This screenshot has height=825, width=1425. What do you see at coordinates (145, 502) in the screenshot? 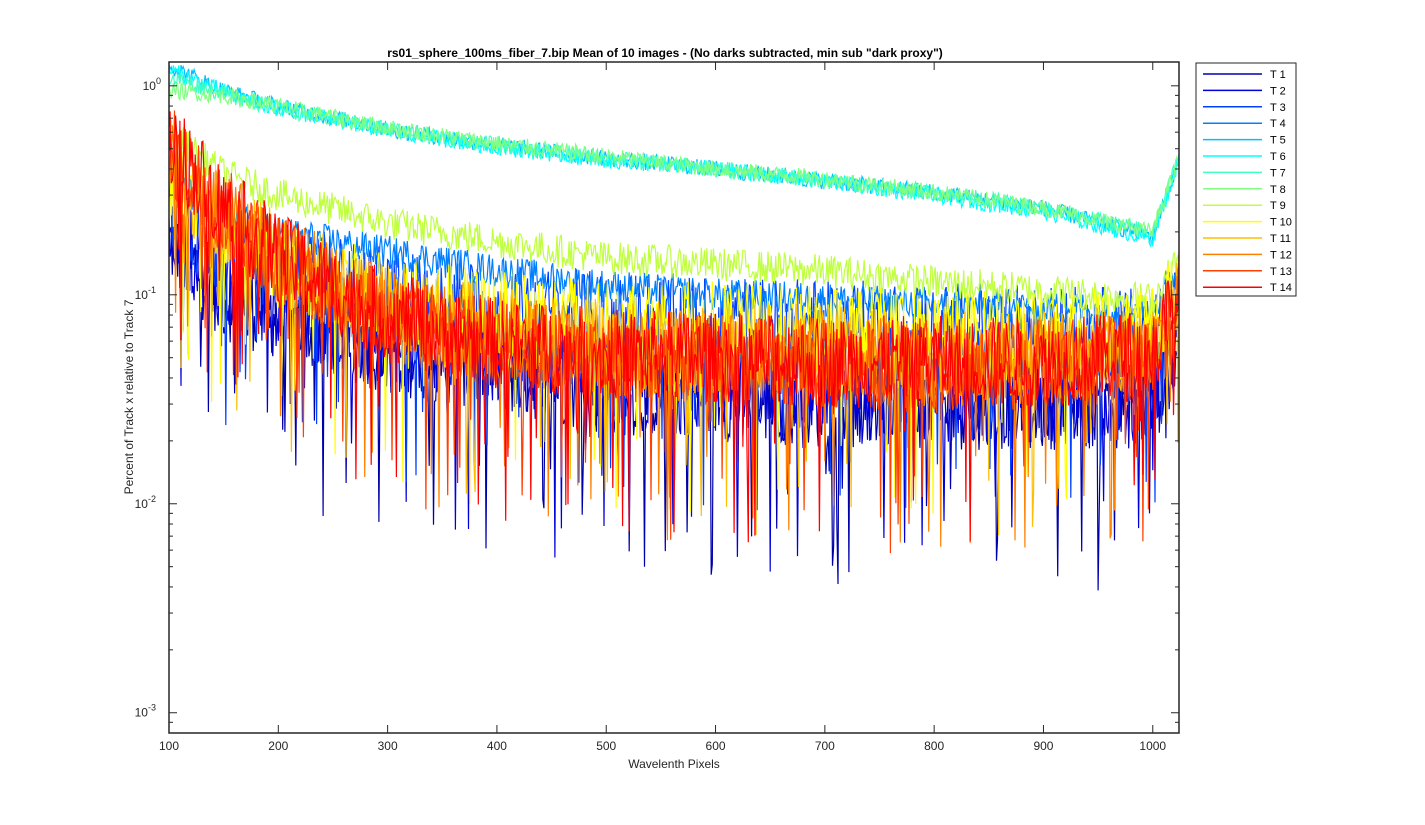
I see `y-tick-label: 10⁻²` at bounding box center [145, 502].